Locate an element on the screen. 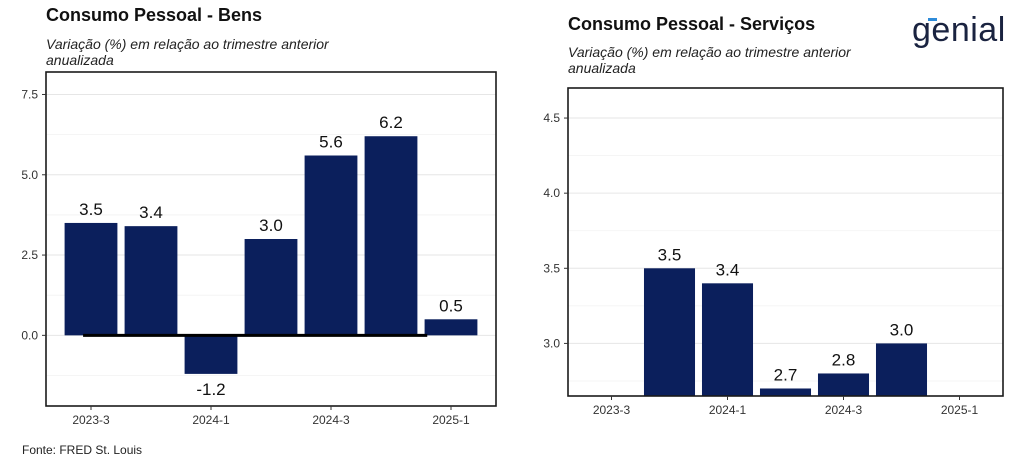 The height and width of the screenshot is (466, 1024). source-note: Fonte: FRED St. Louis is located at coordinates (82, 450).